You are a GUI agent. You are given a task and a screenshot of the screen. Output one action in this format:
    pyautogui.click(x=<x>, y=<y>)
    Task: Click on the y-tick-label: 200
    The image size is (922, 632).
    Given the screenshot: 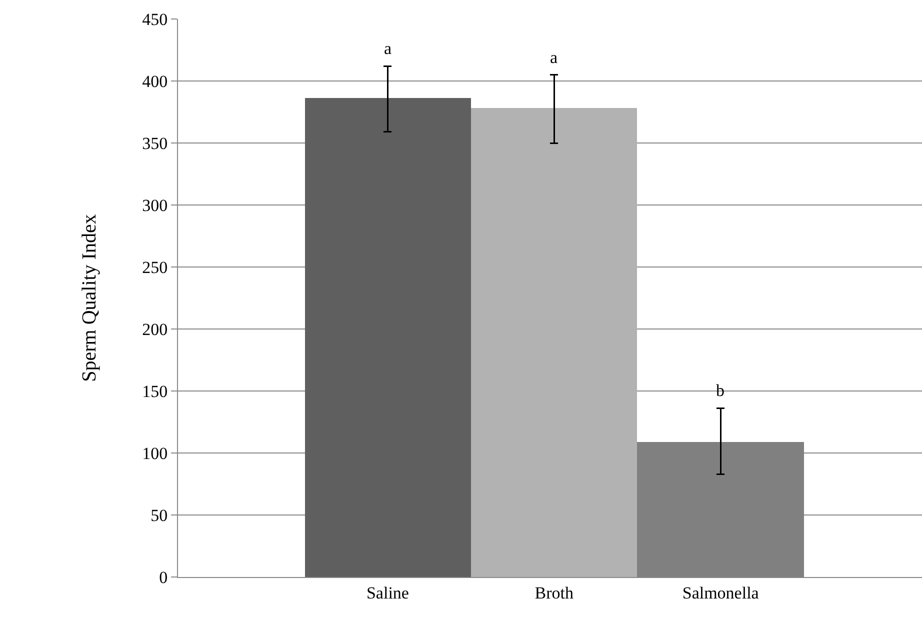 What is the action you would take?
    pyautogui.click(x=155, y=329)
    